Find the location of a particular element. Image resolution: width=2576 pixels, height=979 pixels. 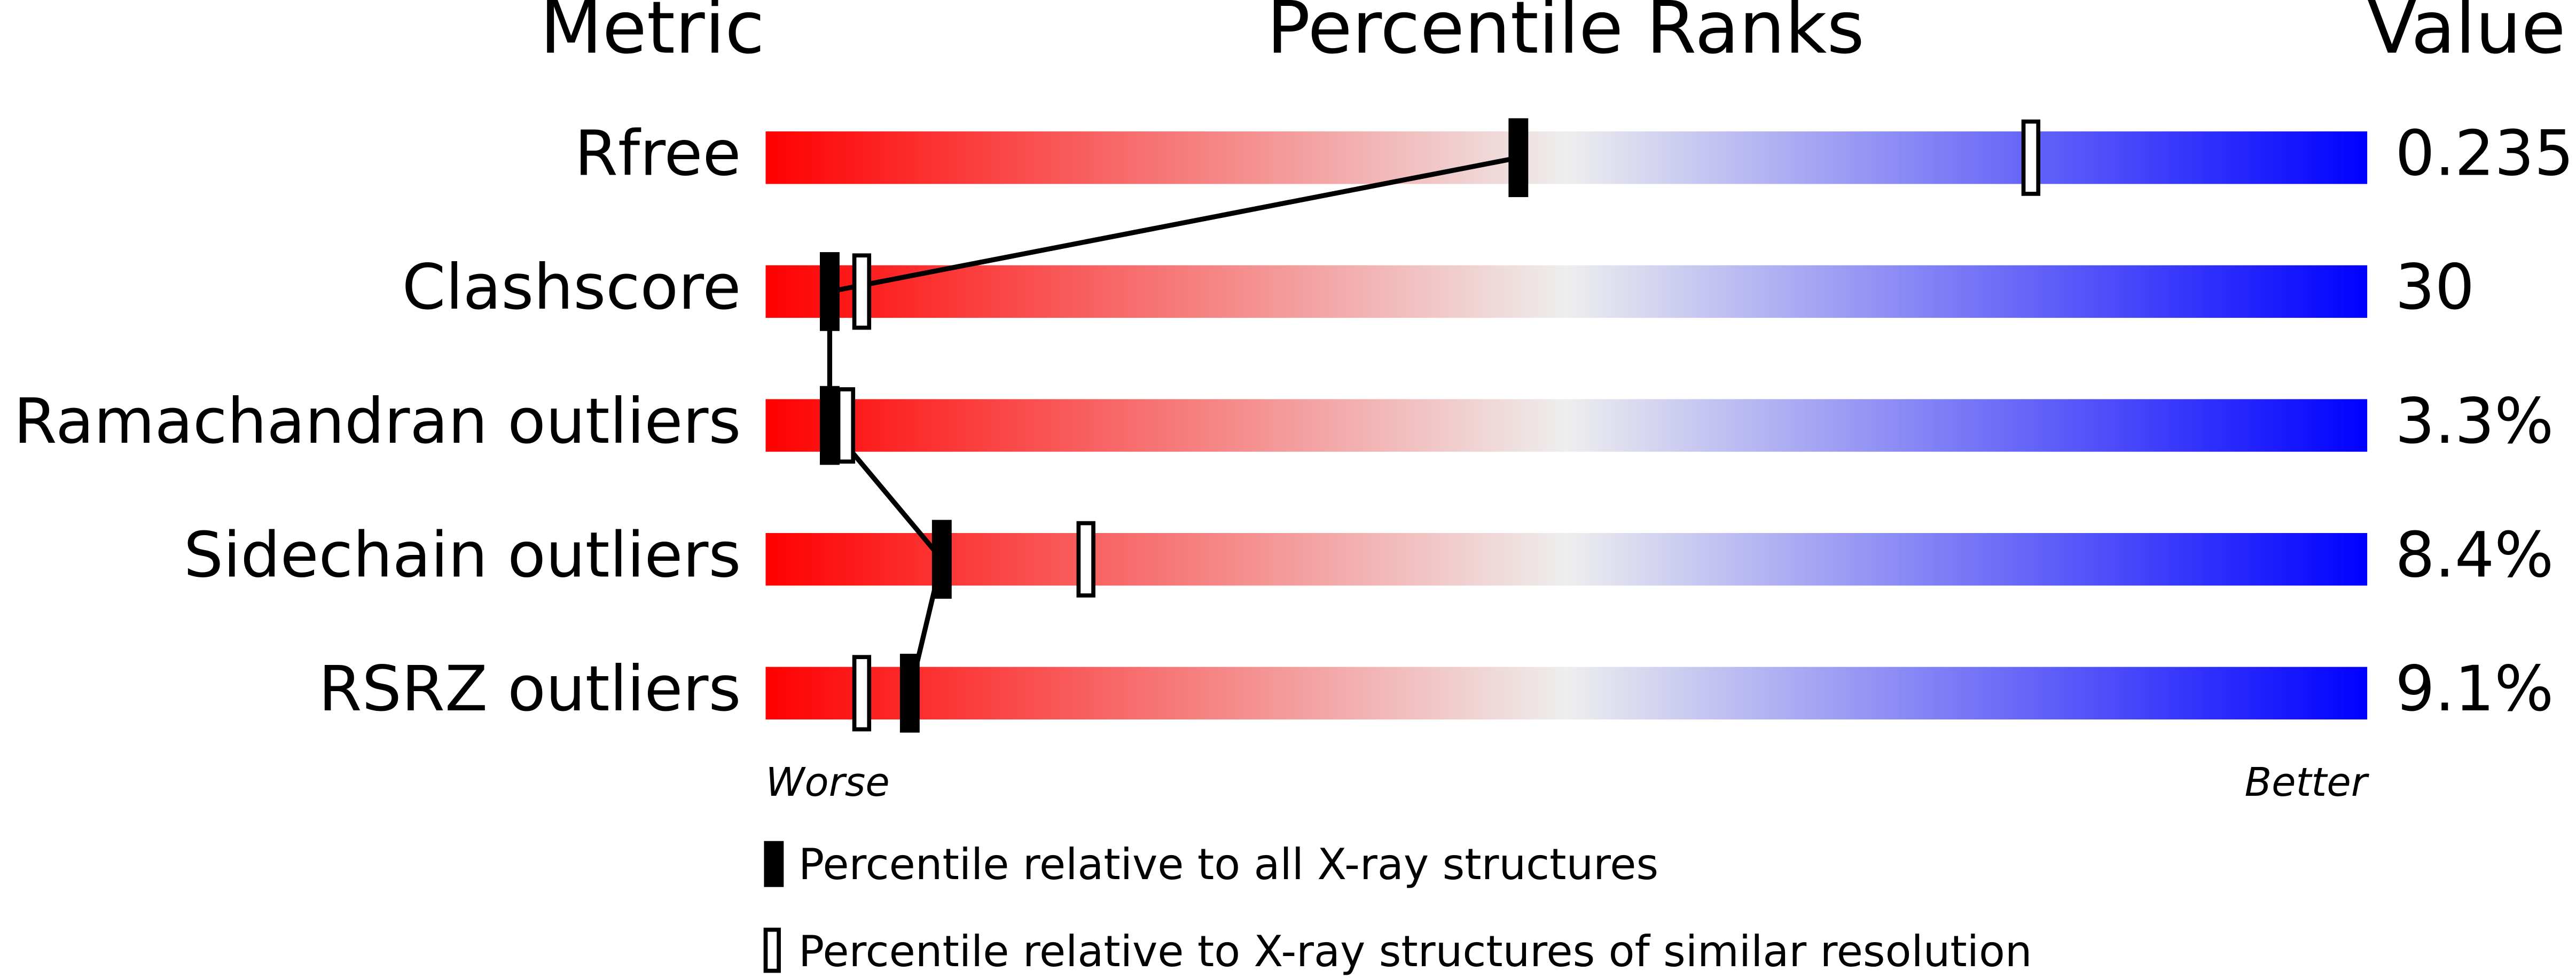

metric-value: 30 is located at coordinates (2435, 287).